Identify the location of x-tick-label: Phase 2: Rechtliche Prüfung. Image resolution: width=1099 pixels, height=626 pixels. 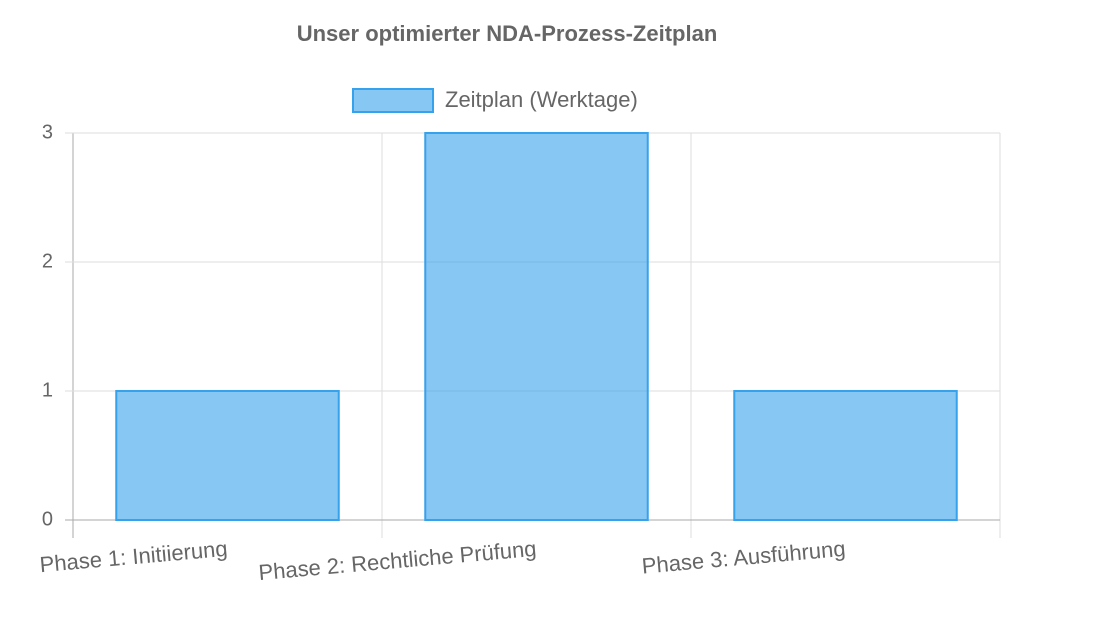
(397, 560).